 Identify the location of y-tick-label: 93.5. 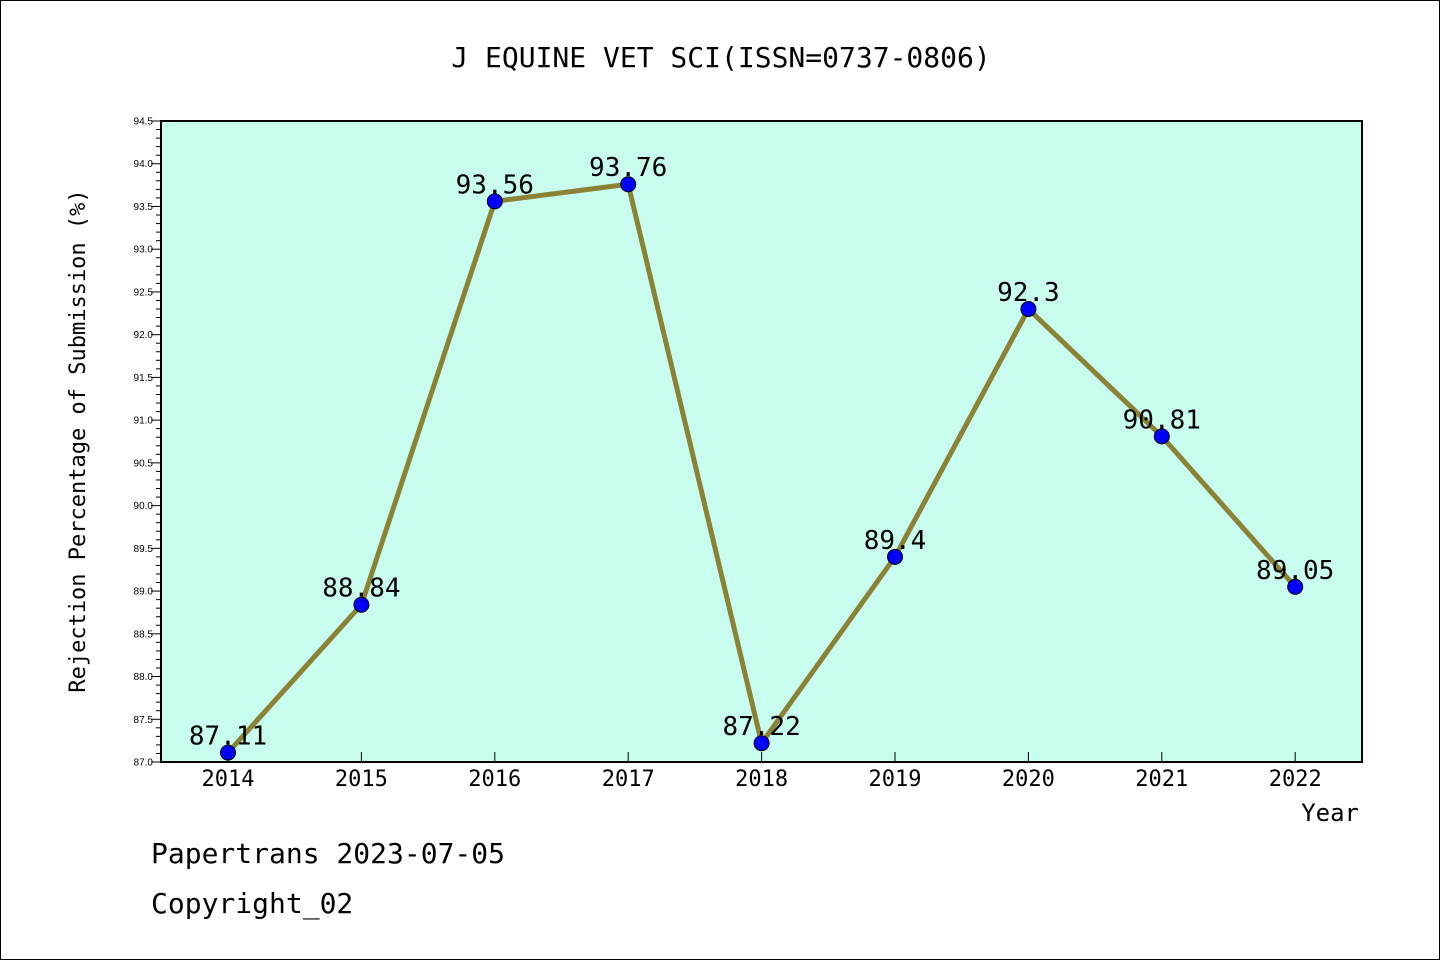
(144, 207).